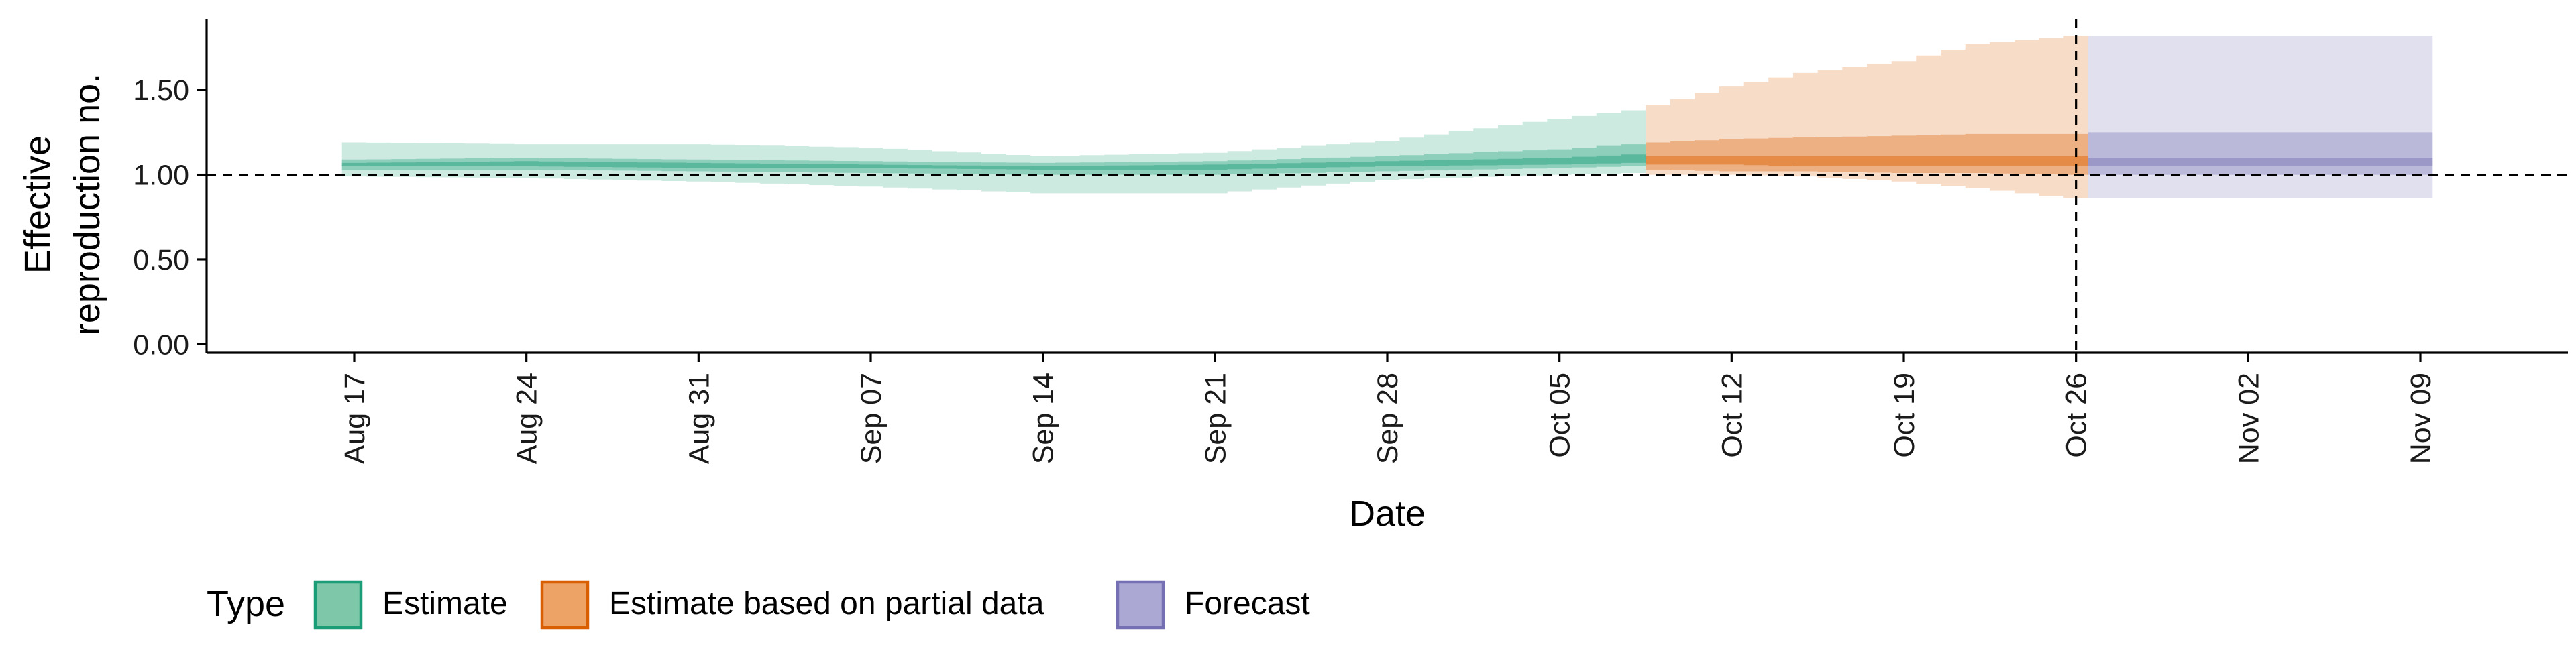 This screenshot has width=2576, height=647. Describe the element at coordinates (2249, 418) in the screenshot. I see `x-tick-label: Nov 02` at that location.